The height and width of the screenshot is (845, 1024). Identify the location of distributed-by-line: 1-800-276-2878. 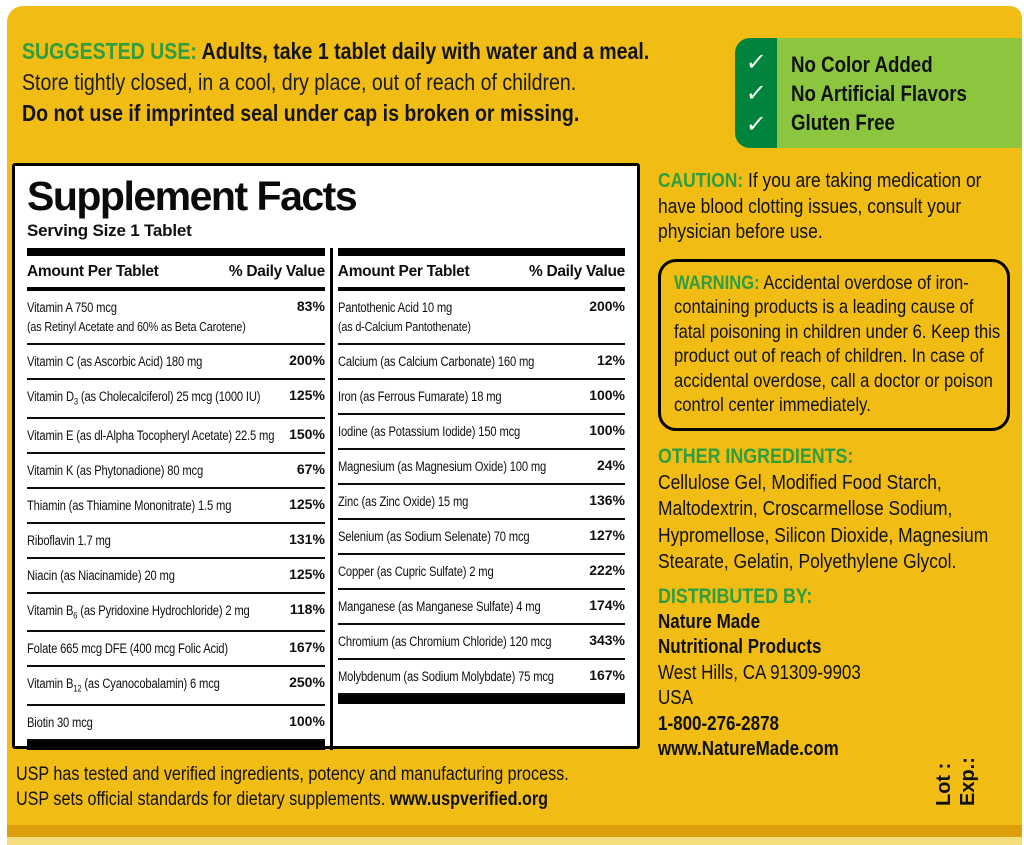
(718, 723).